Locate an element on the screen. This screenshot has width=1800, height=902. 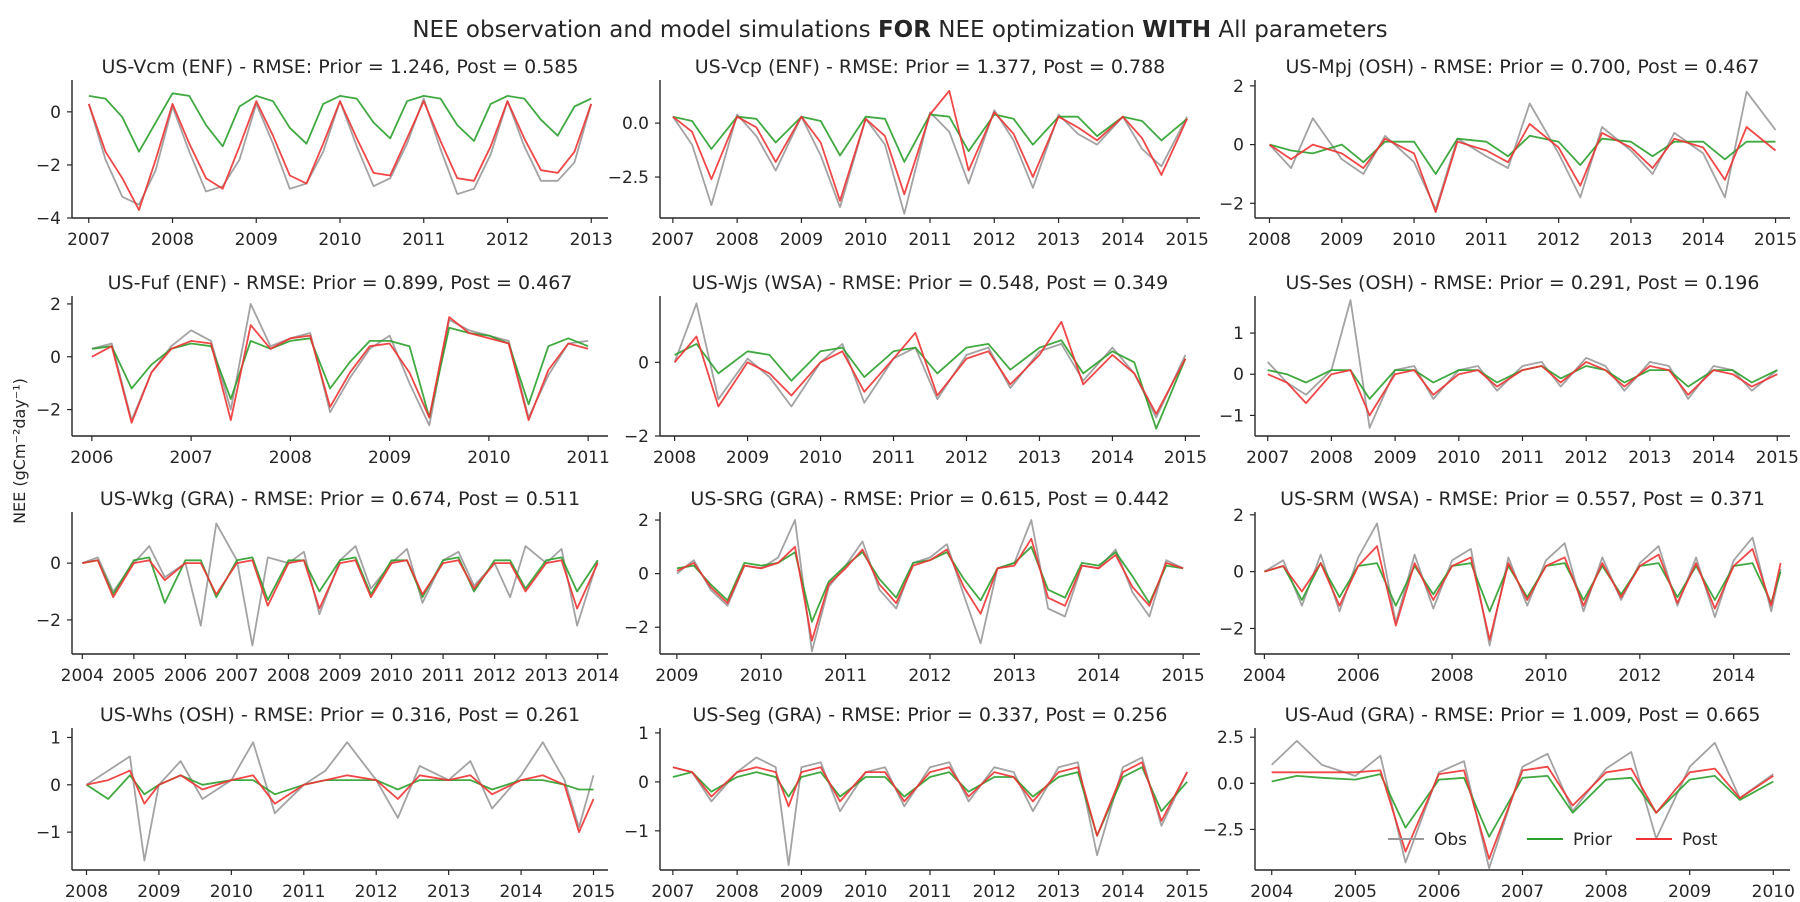
x-tick-label: 2005 is located at coordinates (133, 676).